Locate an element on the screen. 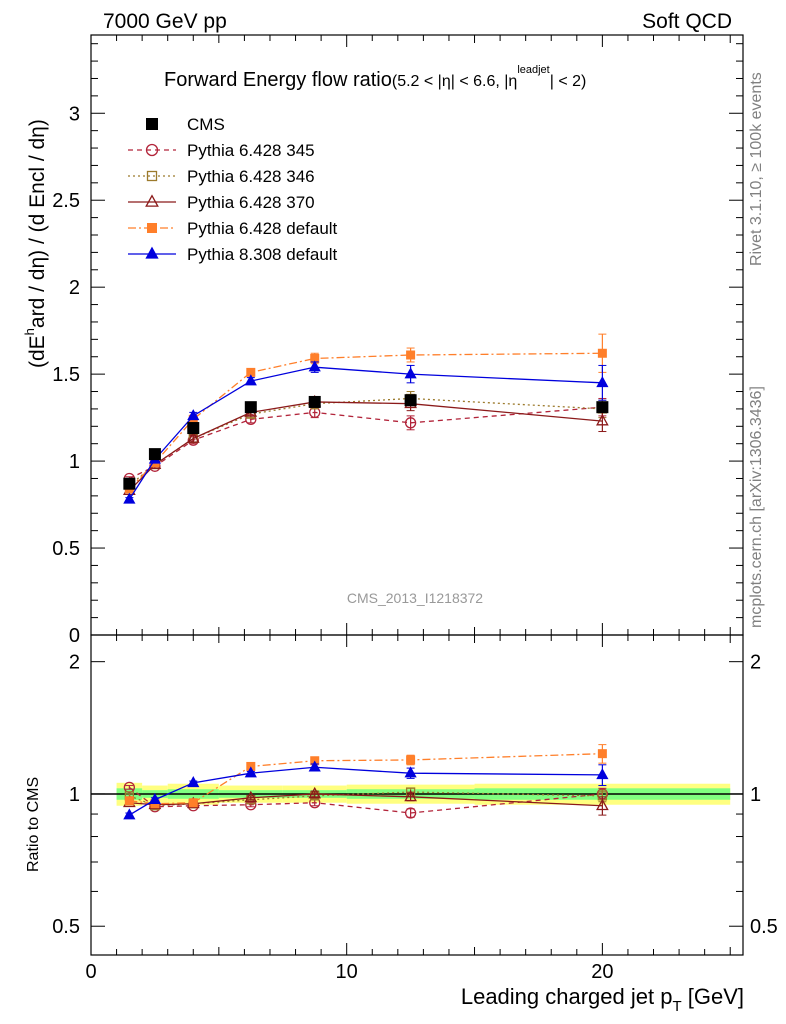 Image resolution: width=786 pixels, height=1024 pixels. legend-label: Pythia 6.428 370 is located at coordinates (251, 202).